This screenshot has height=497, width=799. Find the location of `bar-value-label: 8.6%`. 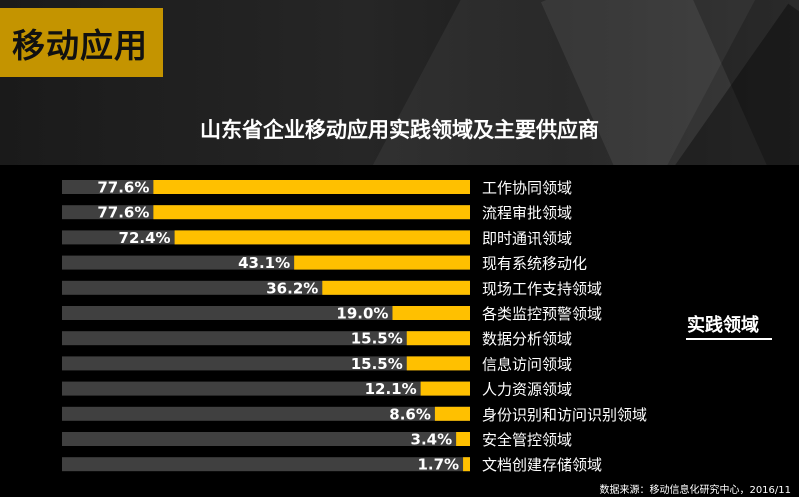

bar-value-label: 8.6% is located at coordinates (410, 414).